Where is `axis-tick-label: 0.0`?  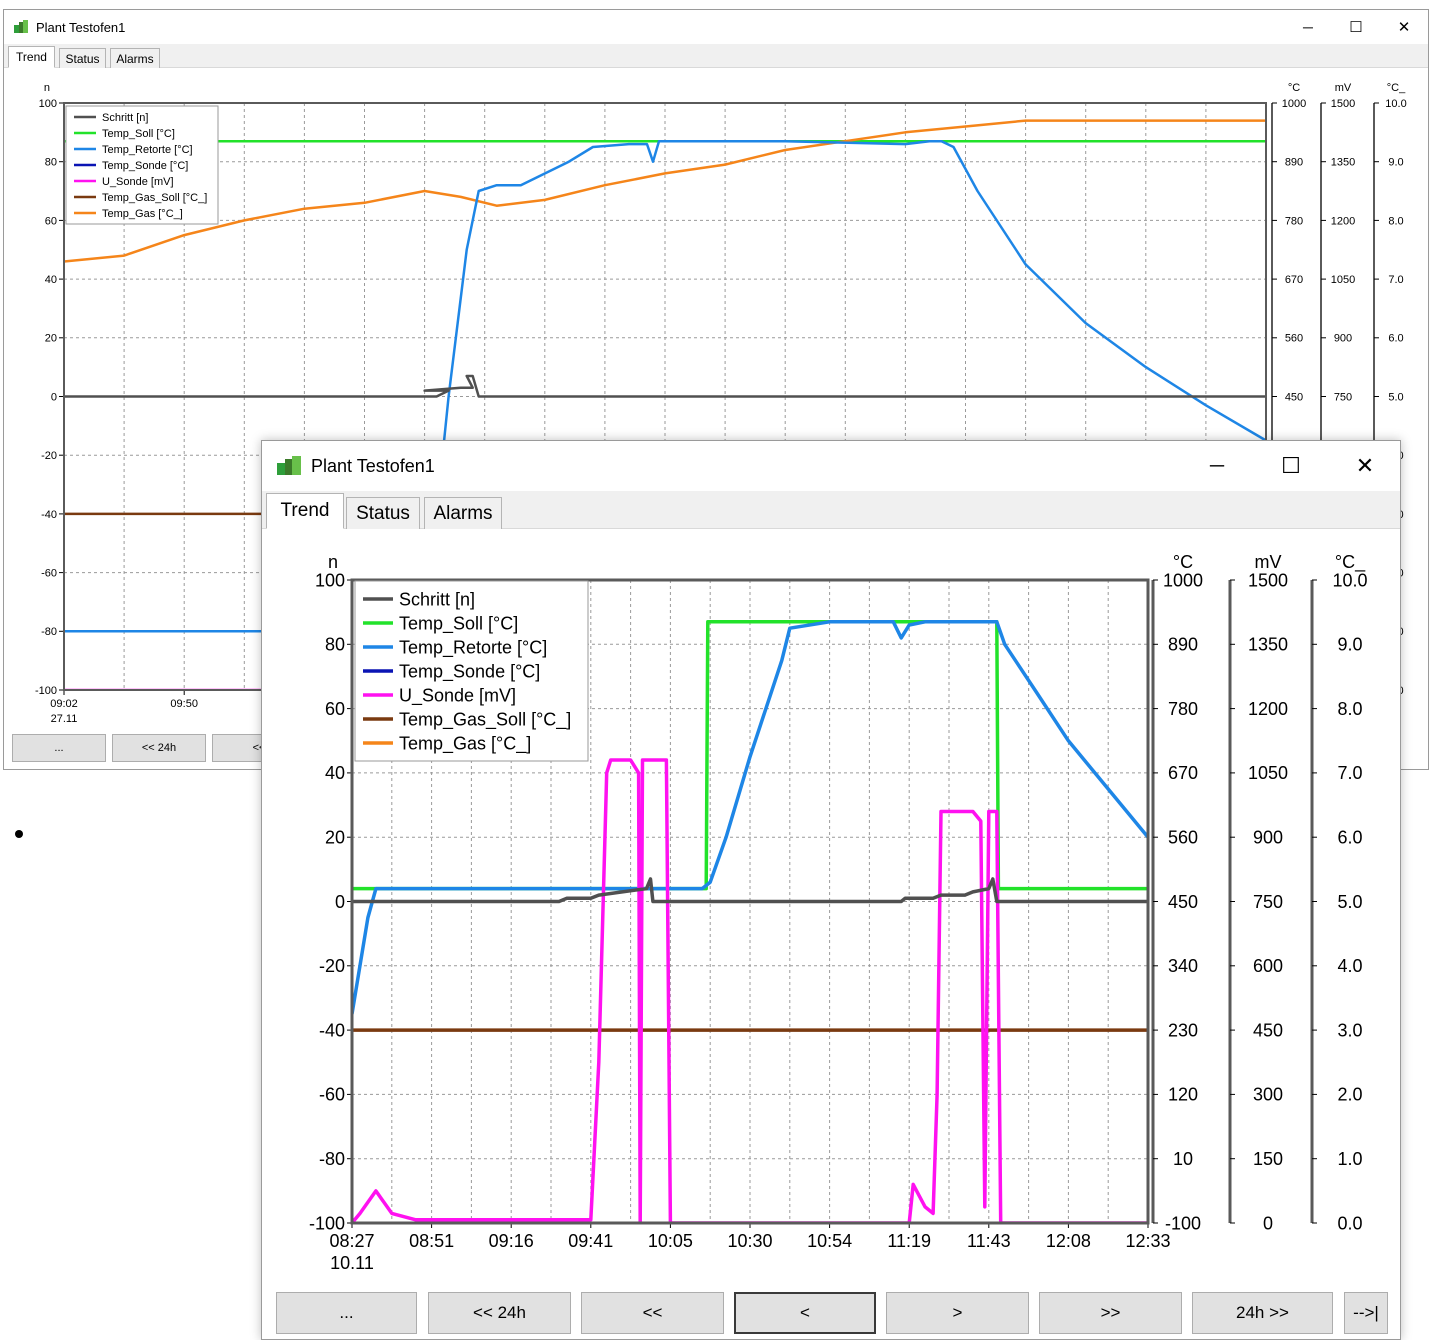
axis-tick-label: 0.0 is located at coordinates (1349, 1223).